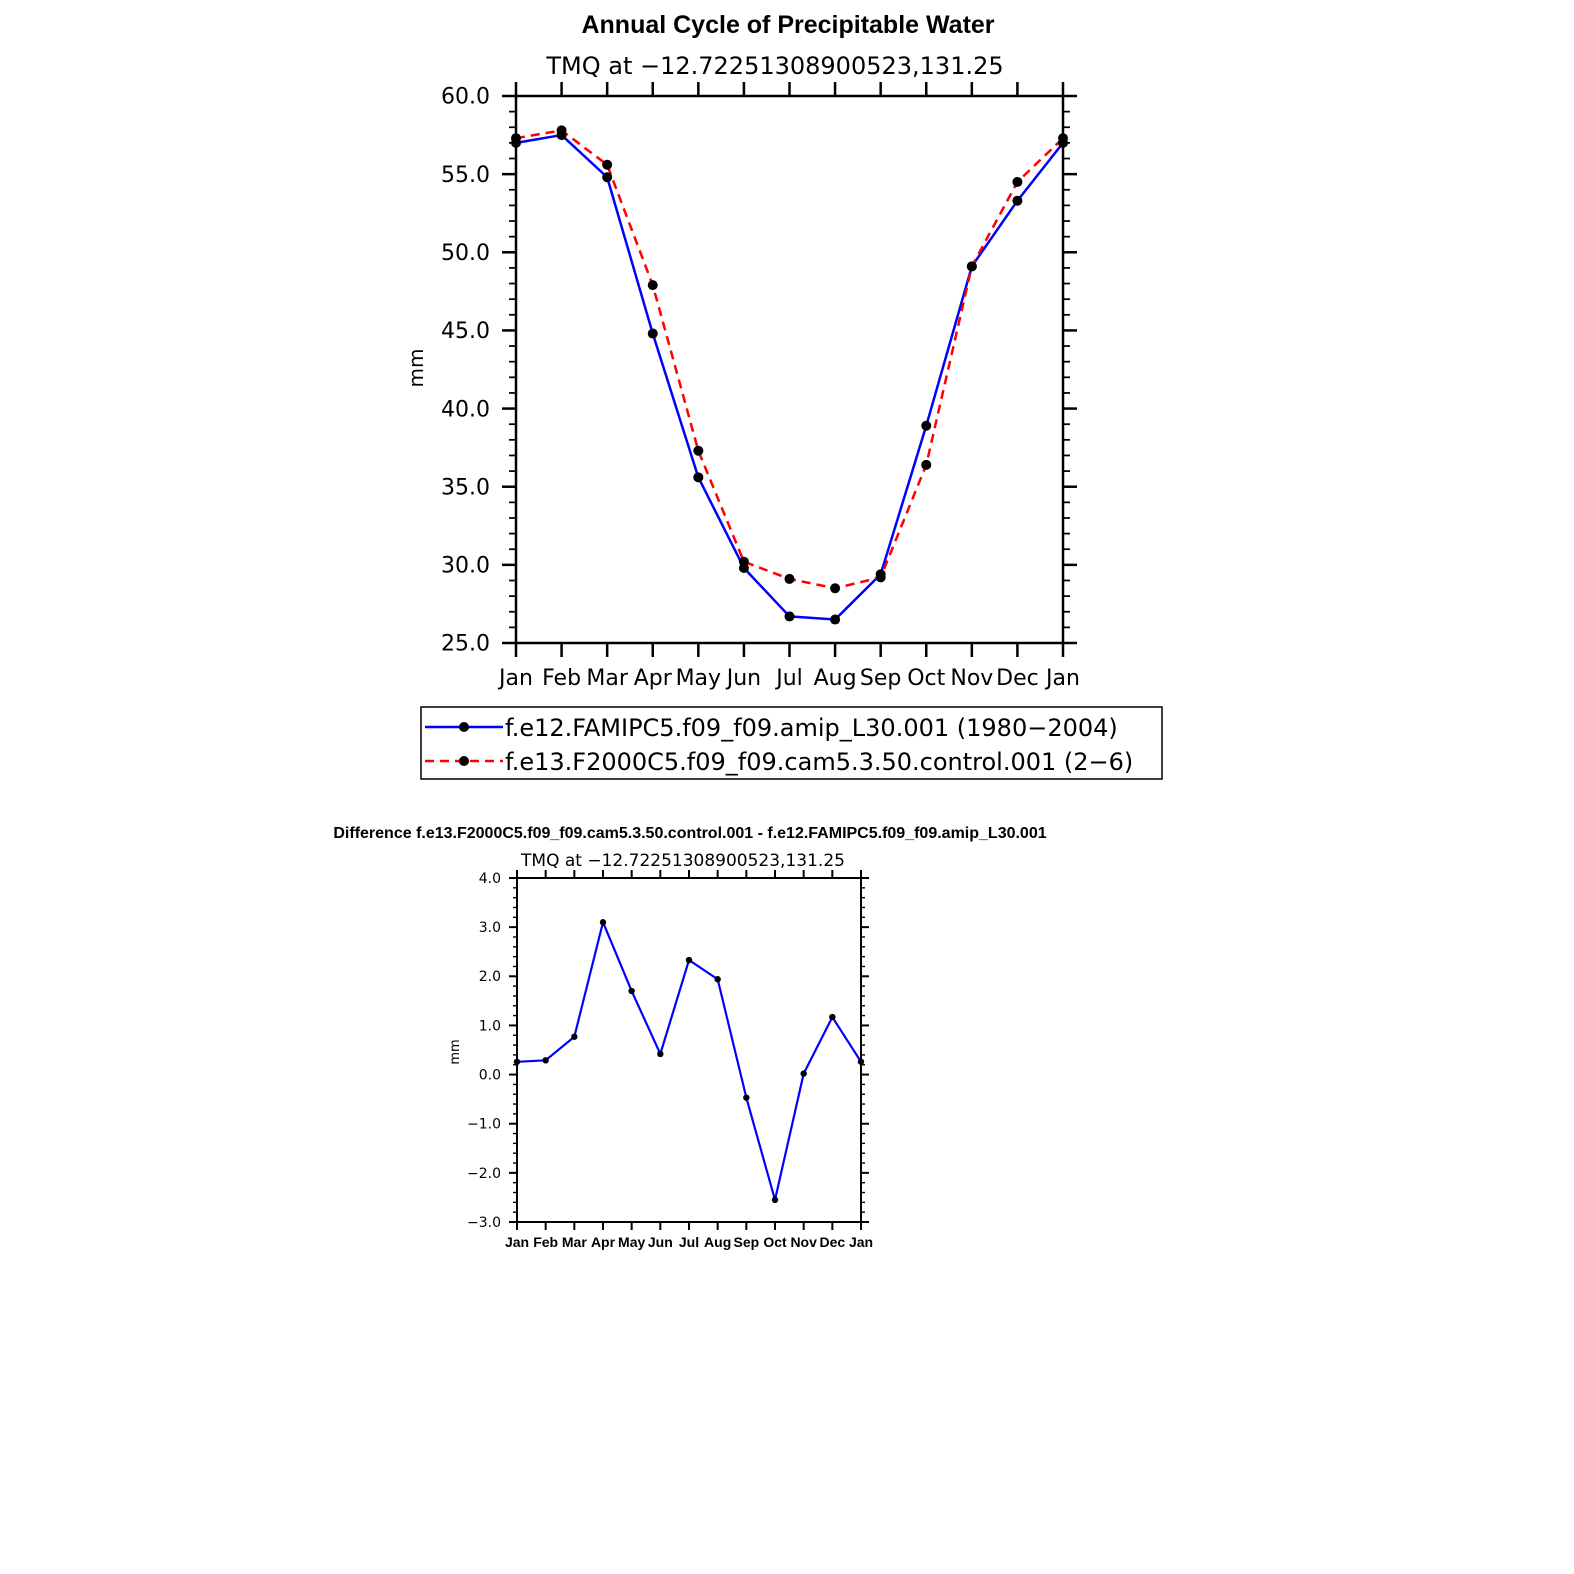 The height and width of the screenshot is (1574, 1574). I want to click on y-tick-label: 2.0, so click(490, 977).